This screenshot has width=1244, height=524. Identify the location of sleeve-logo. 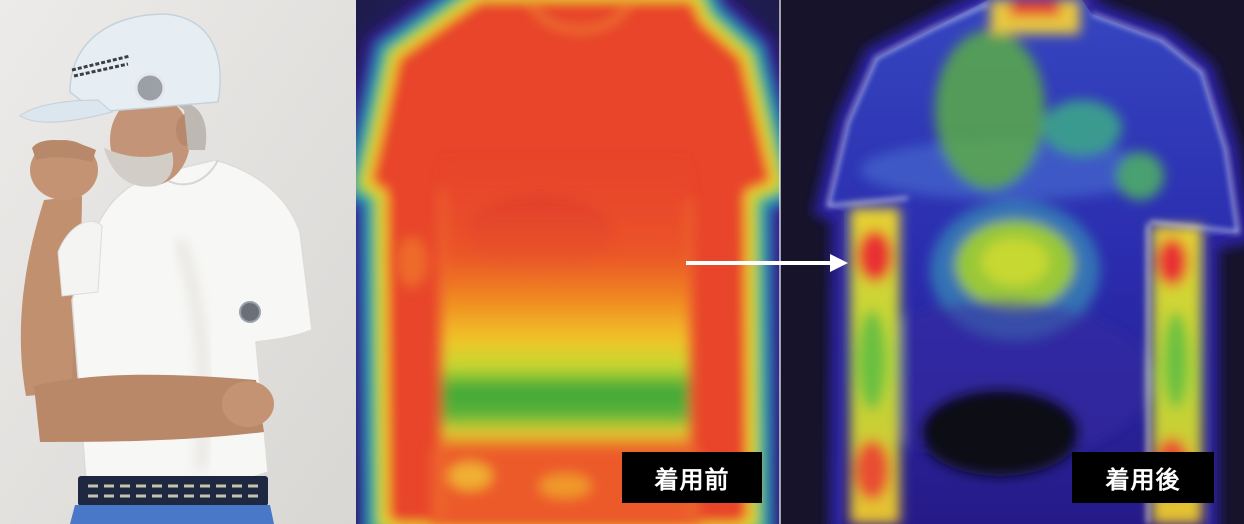
(250, 312).